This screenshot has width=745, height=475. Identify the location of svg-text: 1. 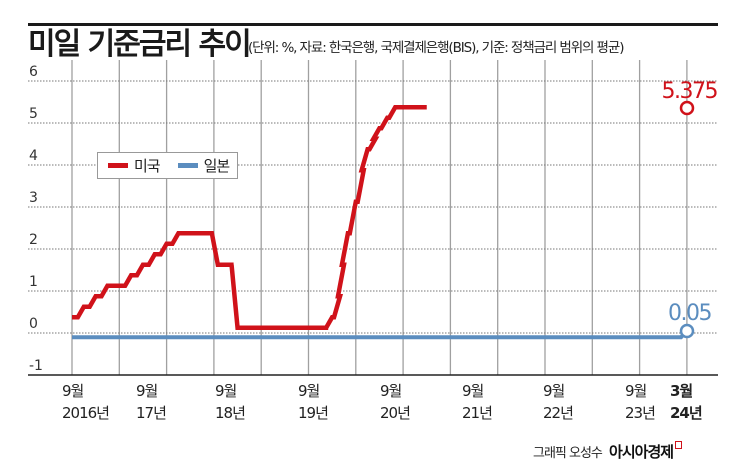
(33, 282).